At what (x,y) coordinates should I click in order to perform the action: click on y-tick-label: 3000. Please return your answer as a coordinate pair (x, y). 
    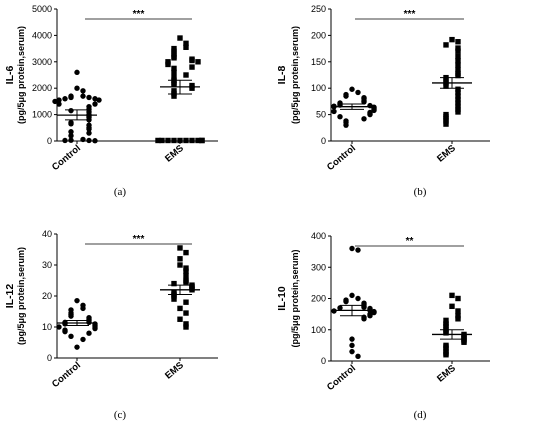
    Looking at the image, I should click on (42, 62).